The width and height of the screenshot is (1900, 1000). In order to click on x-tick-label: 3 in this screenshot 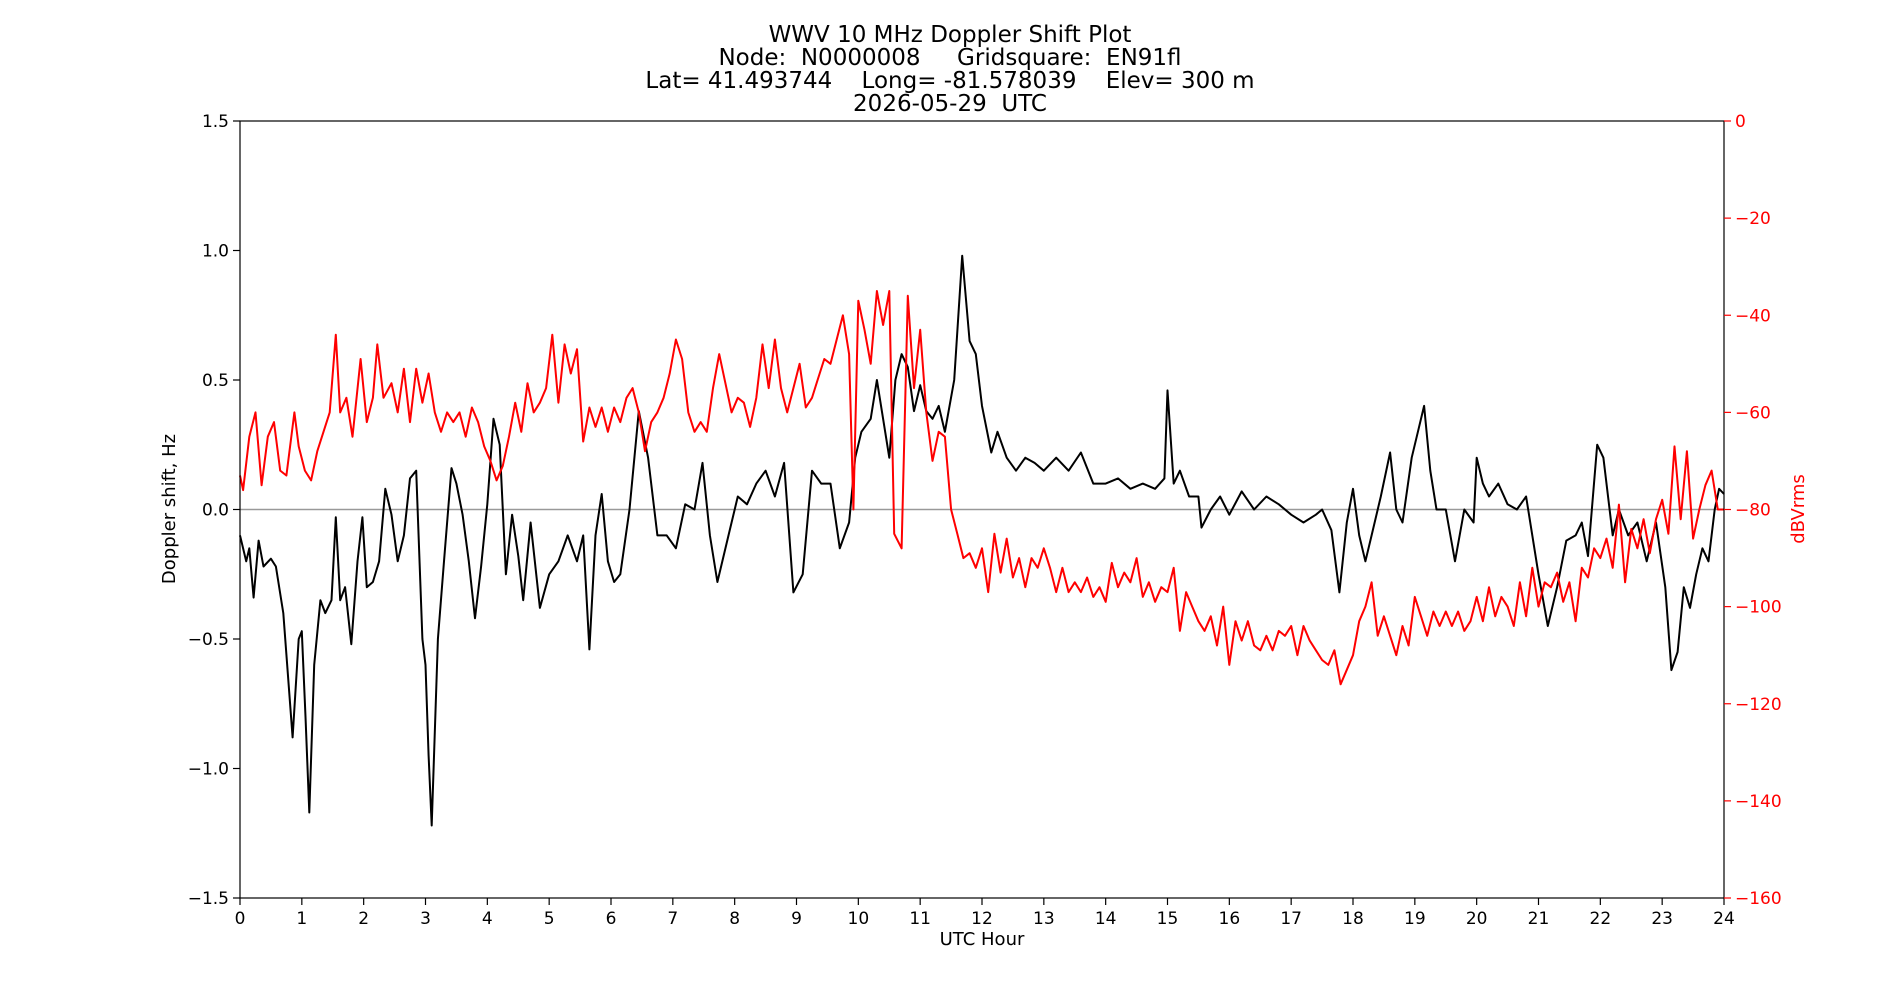, I will do `click(425, 919)`.